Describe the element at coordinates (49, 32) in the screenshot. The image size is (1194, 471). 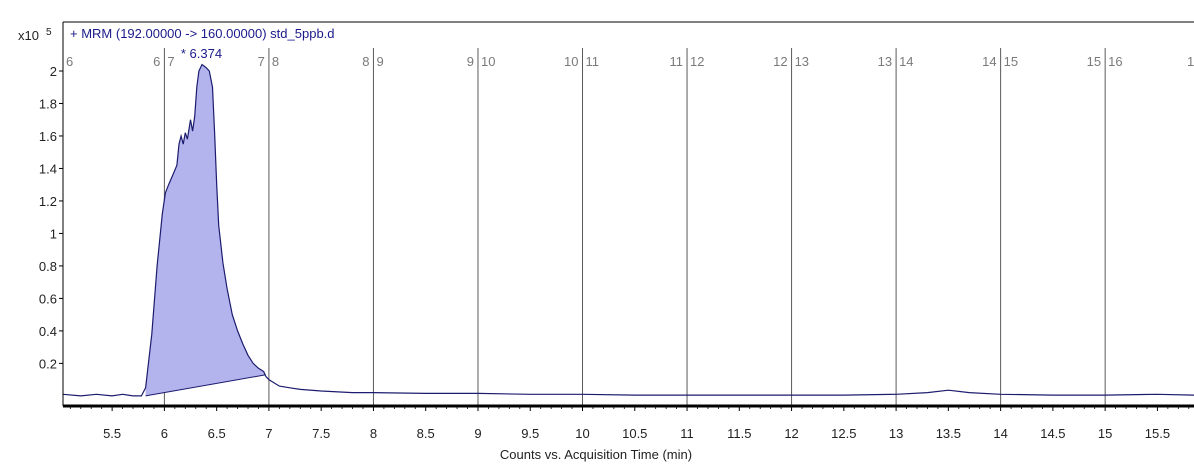
I see `y-multiplier-exponent: 5` at that location.